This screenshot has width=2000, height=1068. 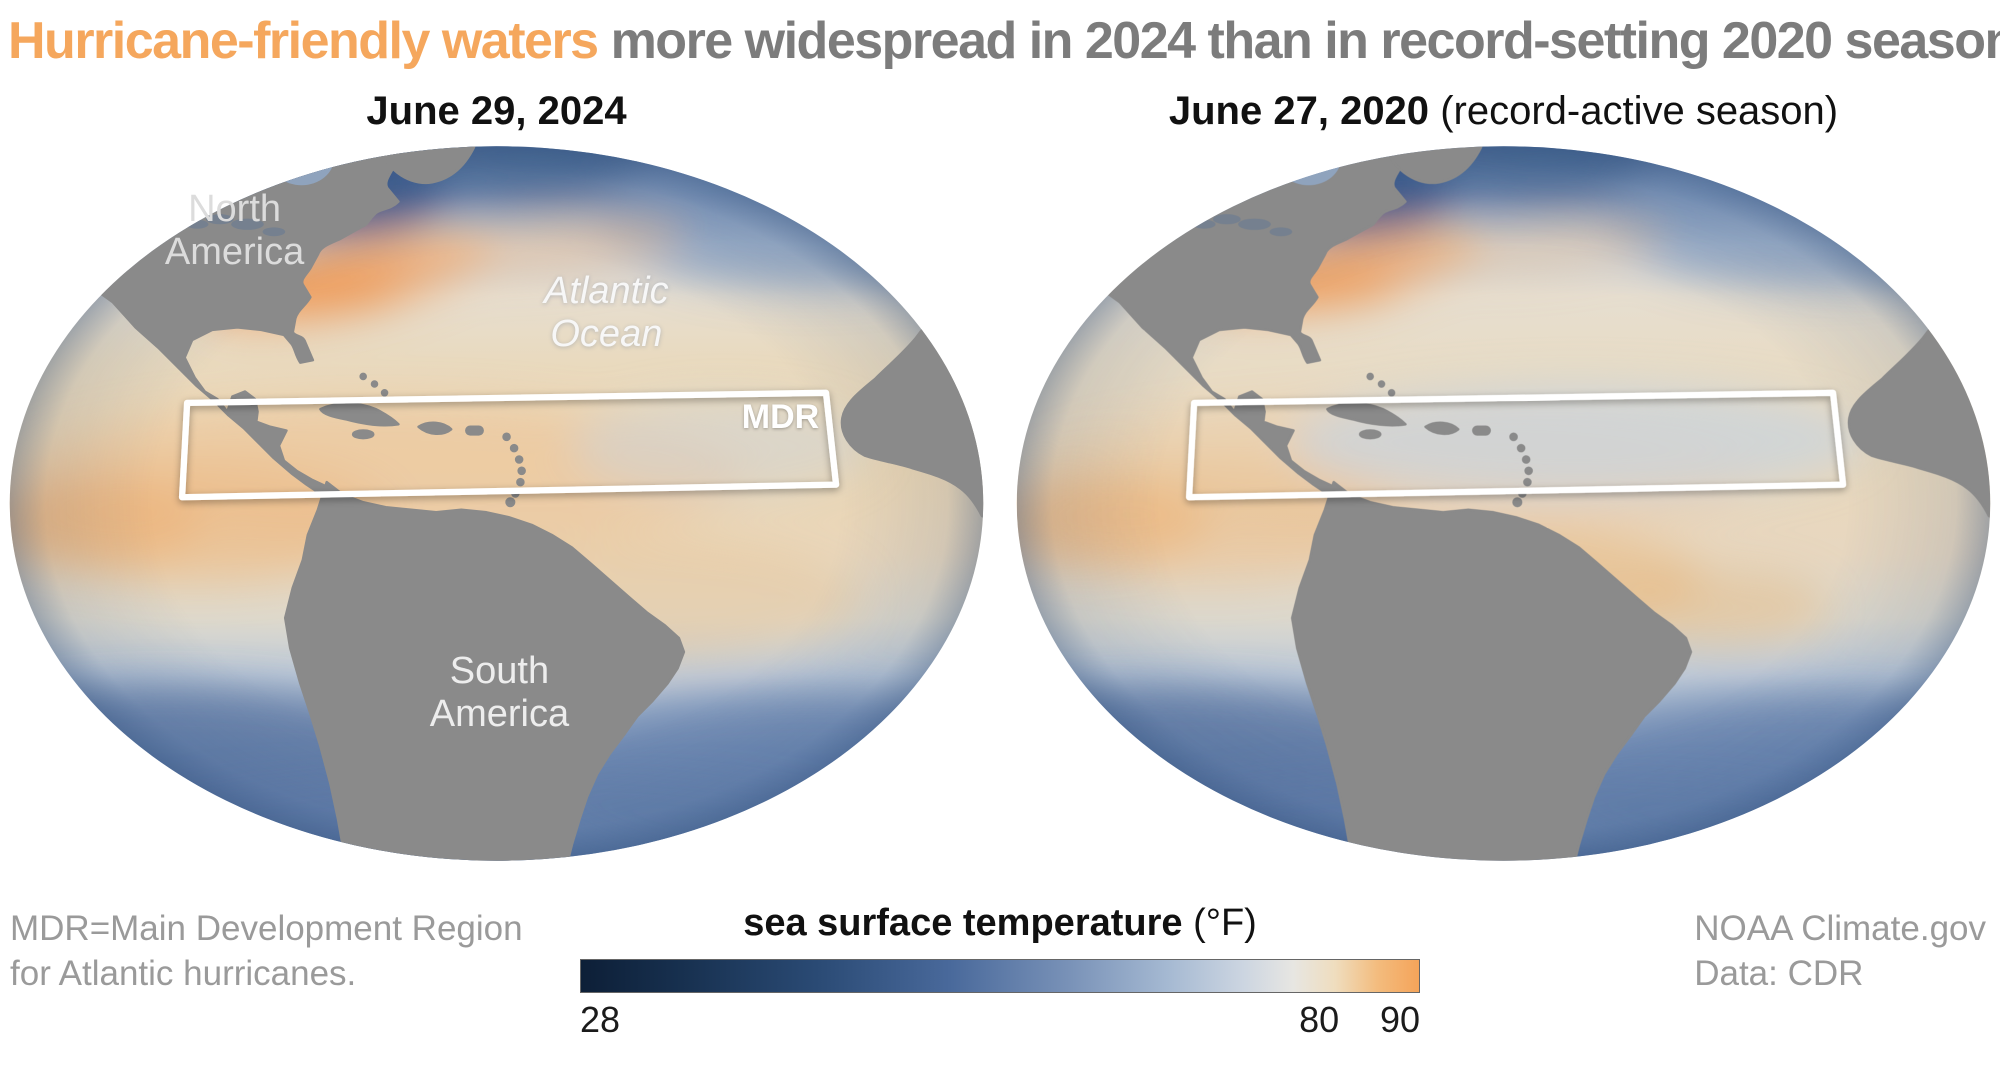 What do you see at coordinates (1000, 1022) in the screenshot?
I see `colorbar-ticks: 28 80 90` at bounding box center [1000, 1022].